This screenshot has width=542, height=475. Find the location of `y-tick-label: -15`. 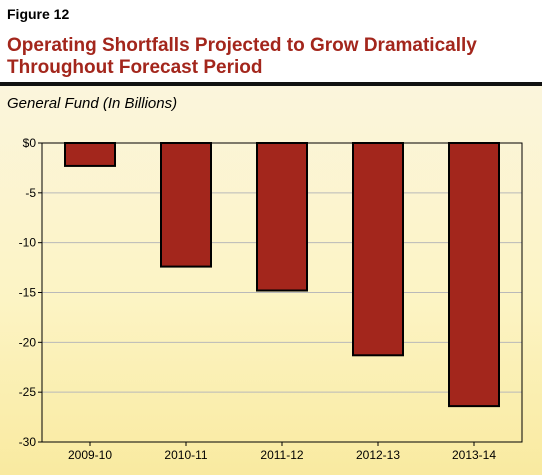

y-tick-label: -15 is located at coordinates (28, 293).